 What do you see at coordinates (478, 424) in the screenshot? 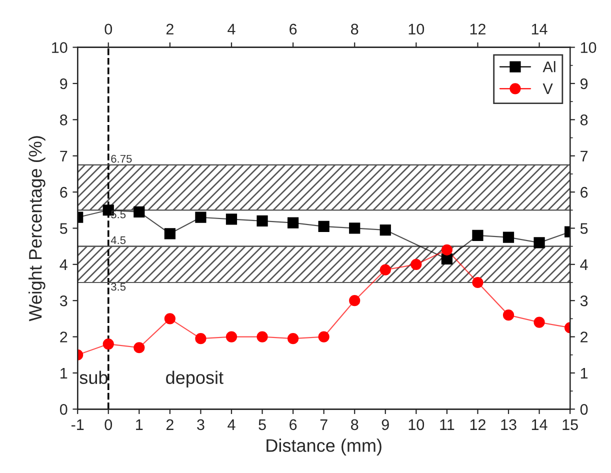
I see `x-tick-label: 12` at bounding box center [478, 424].